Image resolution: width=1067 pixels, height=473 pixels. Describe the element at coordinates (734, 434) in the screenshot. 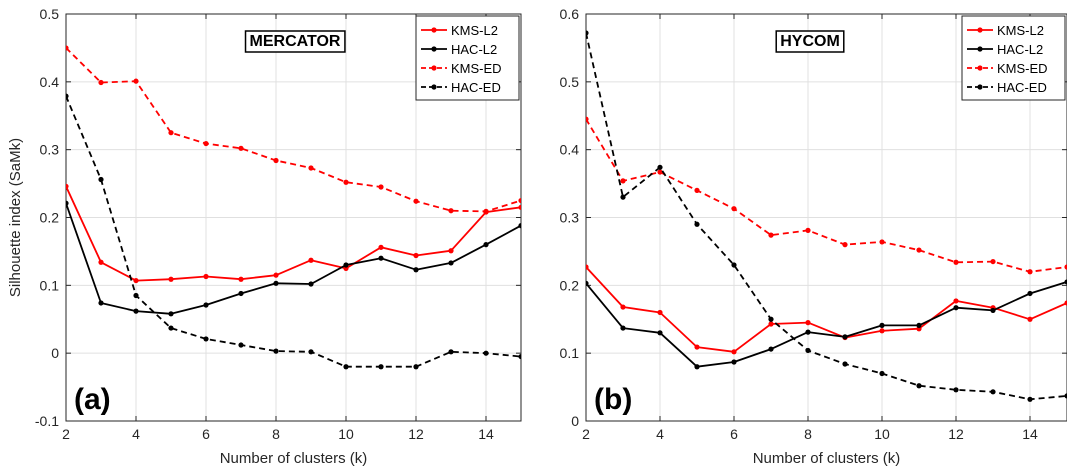

I see `x-tick-label: 6` at that location.